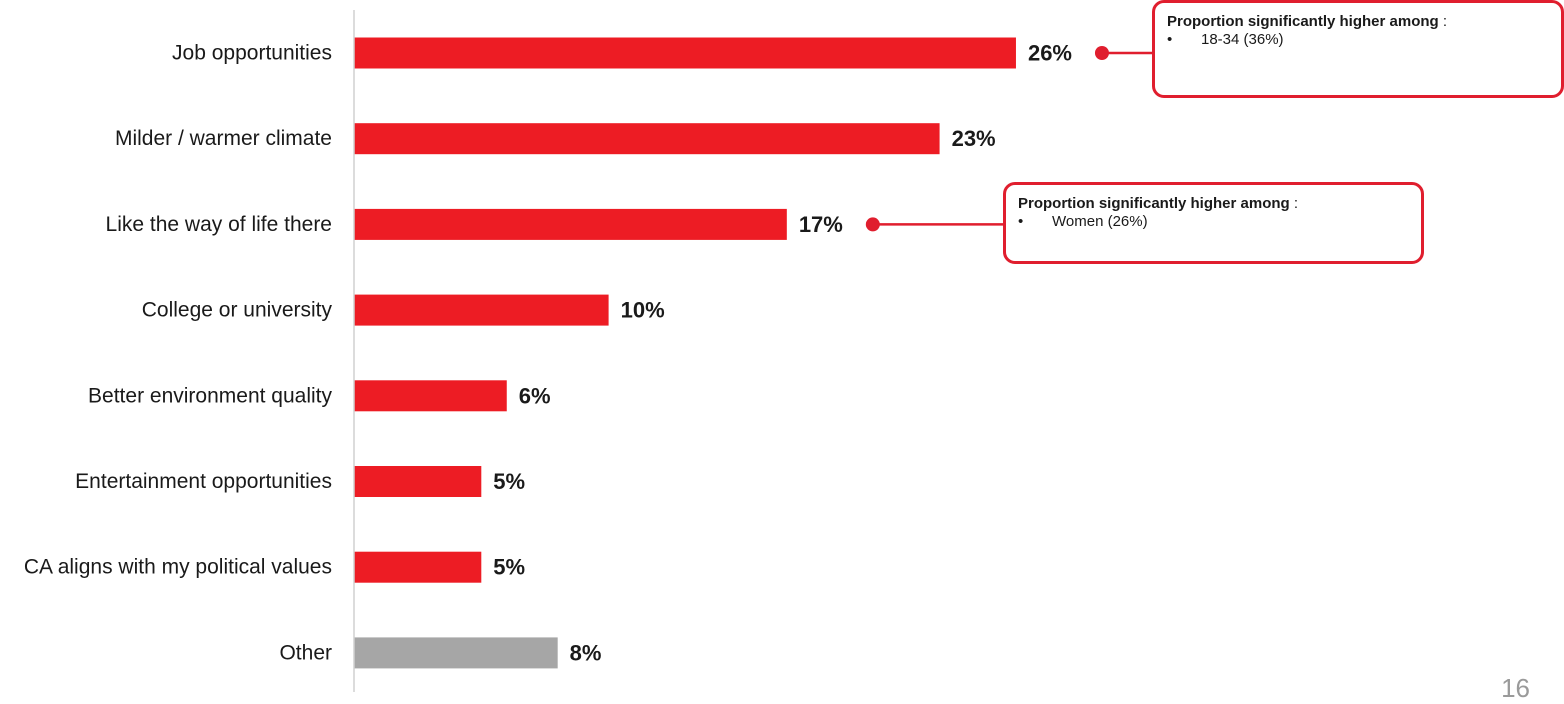 Image resolution: width=1564 pixels, height=704 pixels. Describe the element at coordinates (210, 395) in the screenshot. I see `category-label: Better environment quality` at that location.